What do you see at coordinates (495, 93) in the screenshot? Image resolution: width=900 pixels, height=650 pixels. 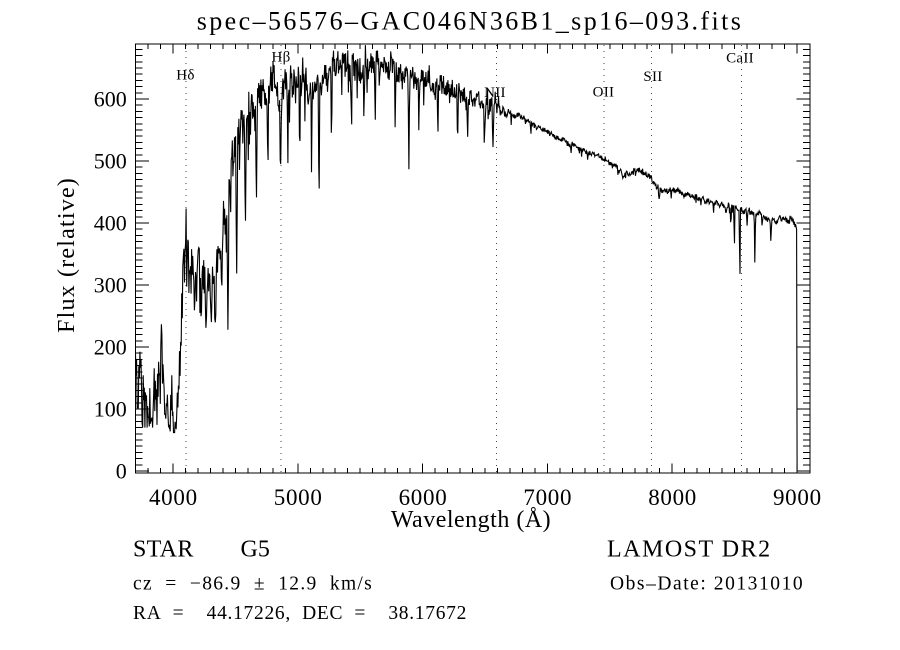 I see `svg-text: NII` at bounding box center [495, 93].